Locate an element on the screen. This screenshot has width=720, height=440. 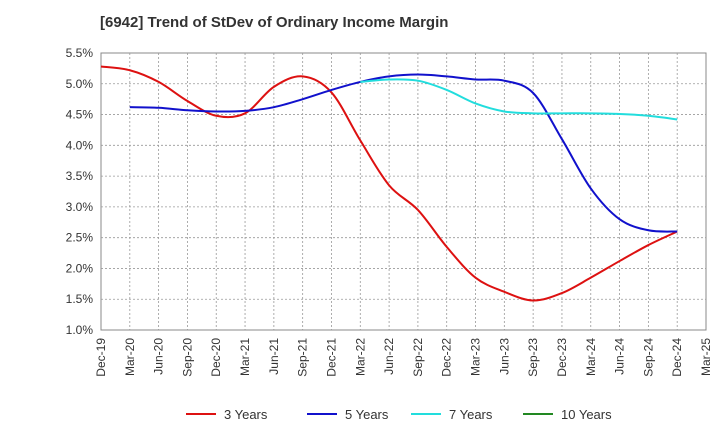
y-tick-label: 5.5% is located at coordinates (80, 53).